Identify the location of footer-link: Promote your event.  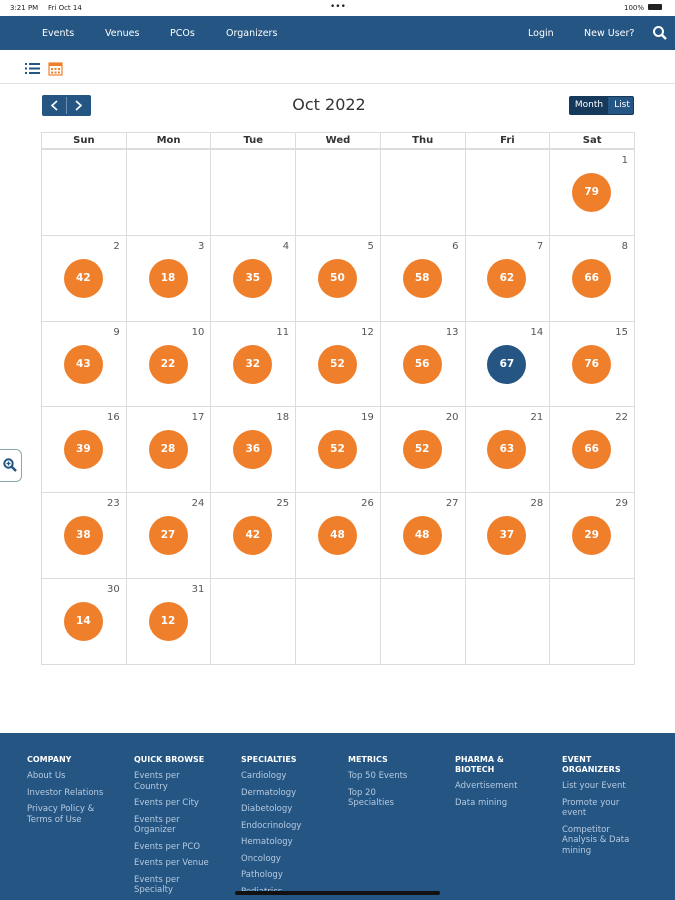
(591, 808).